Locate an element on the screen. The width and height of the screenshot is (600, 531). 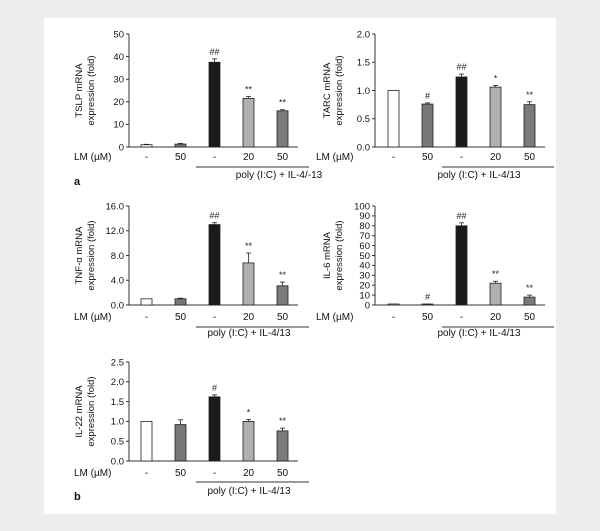
y-tick-label: 2.0 is located at coordinates (363, 34).